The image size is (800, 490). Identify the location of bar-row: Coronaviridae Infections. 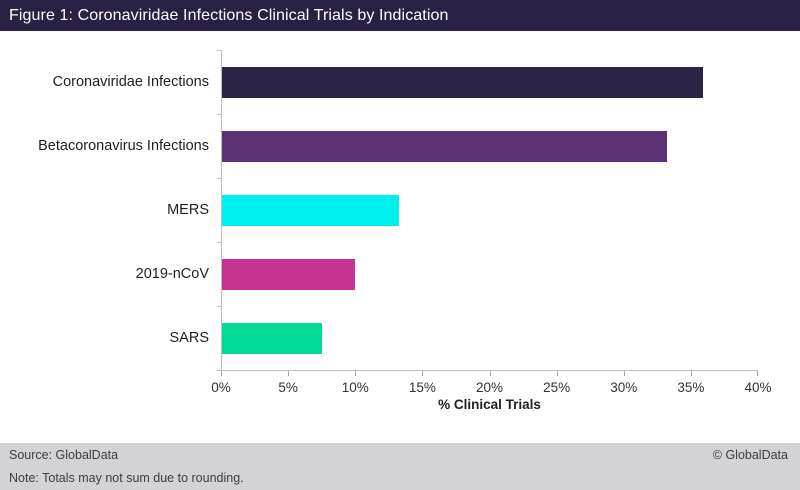
(378, 82).